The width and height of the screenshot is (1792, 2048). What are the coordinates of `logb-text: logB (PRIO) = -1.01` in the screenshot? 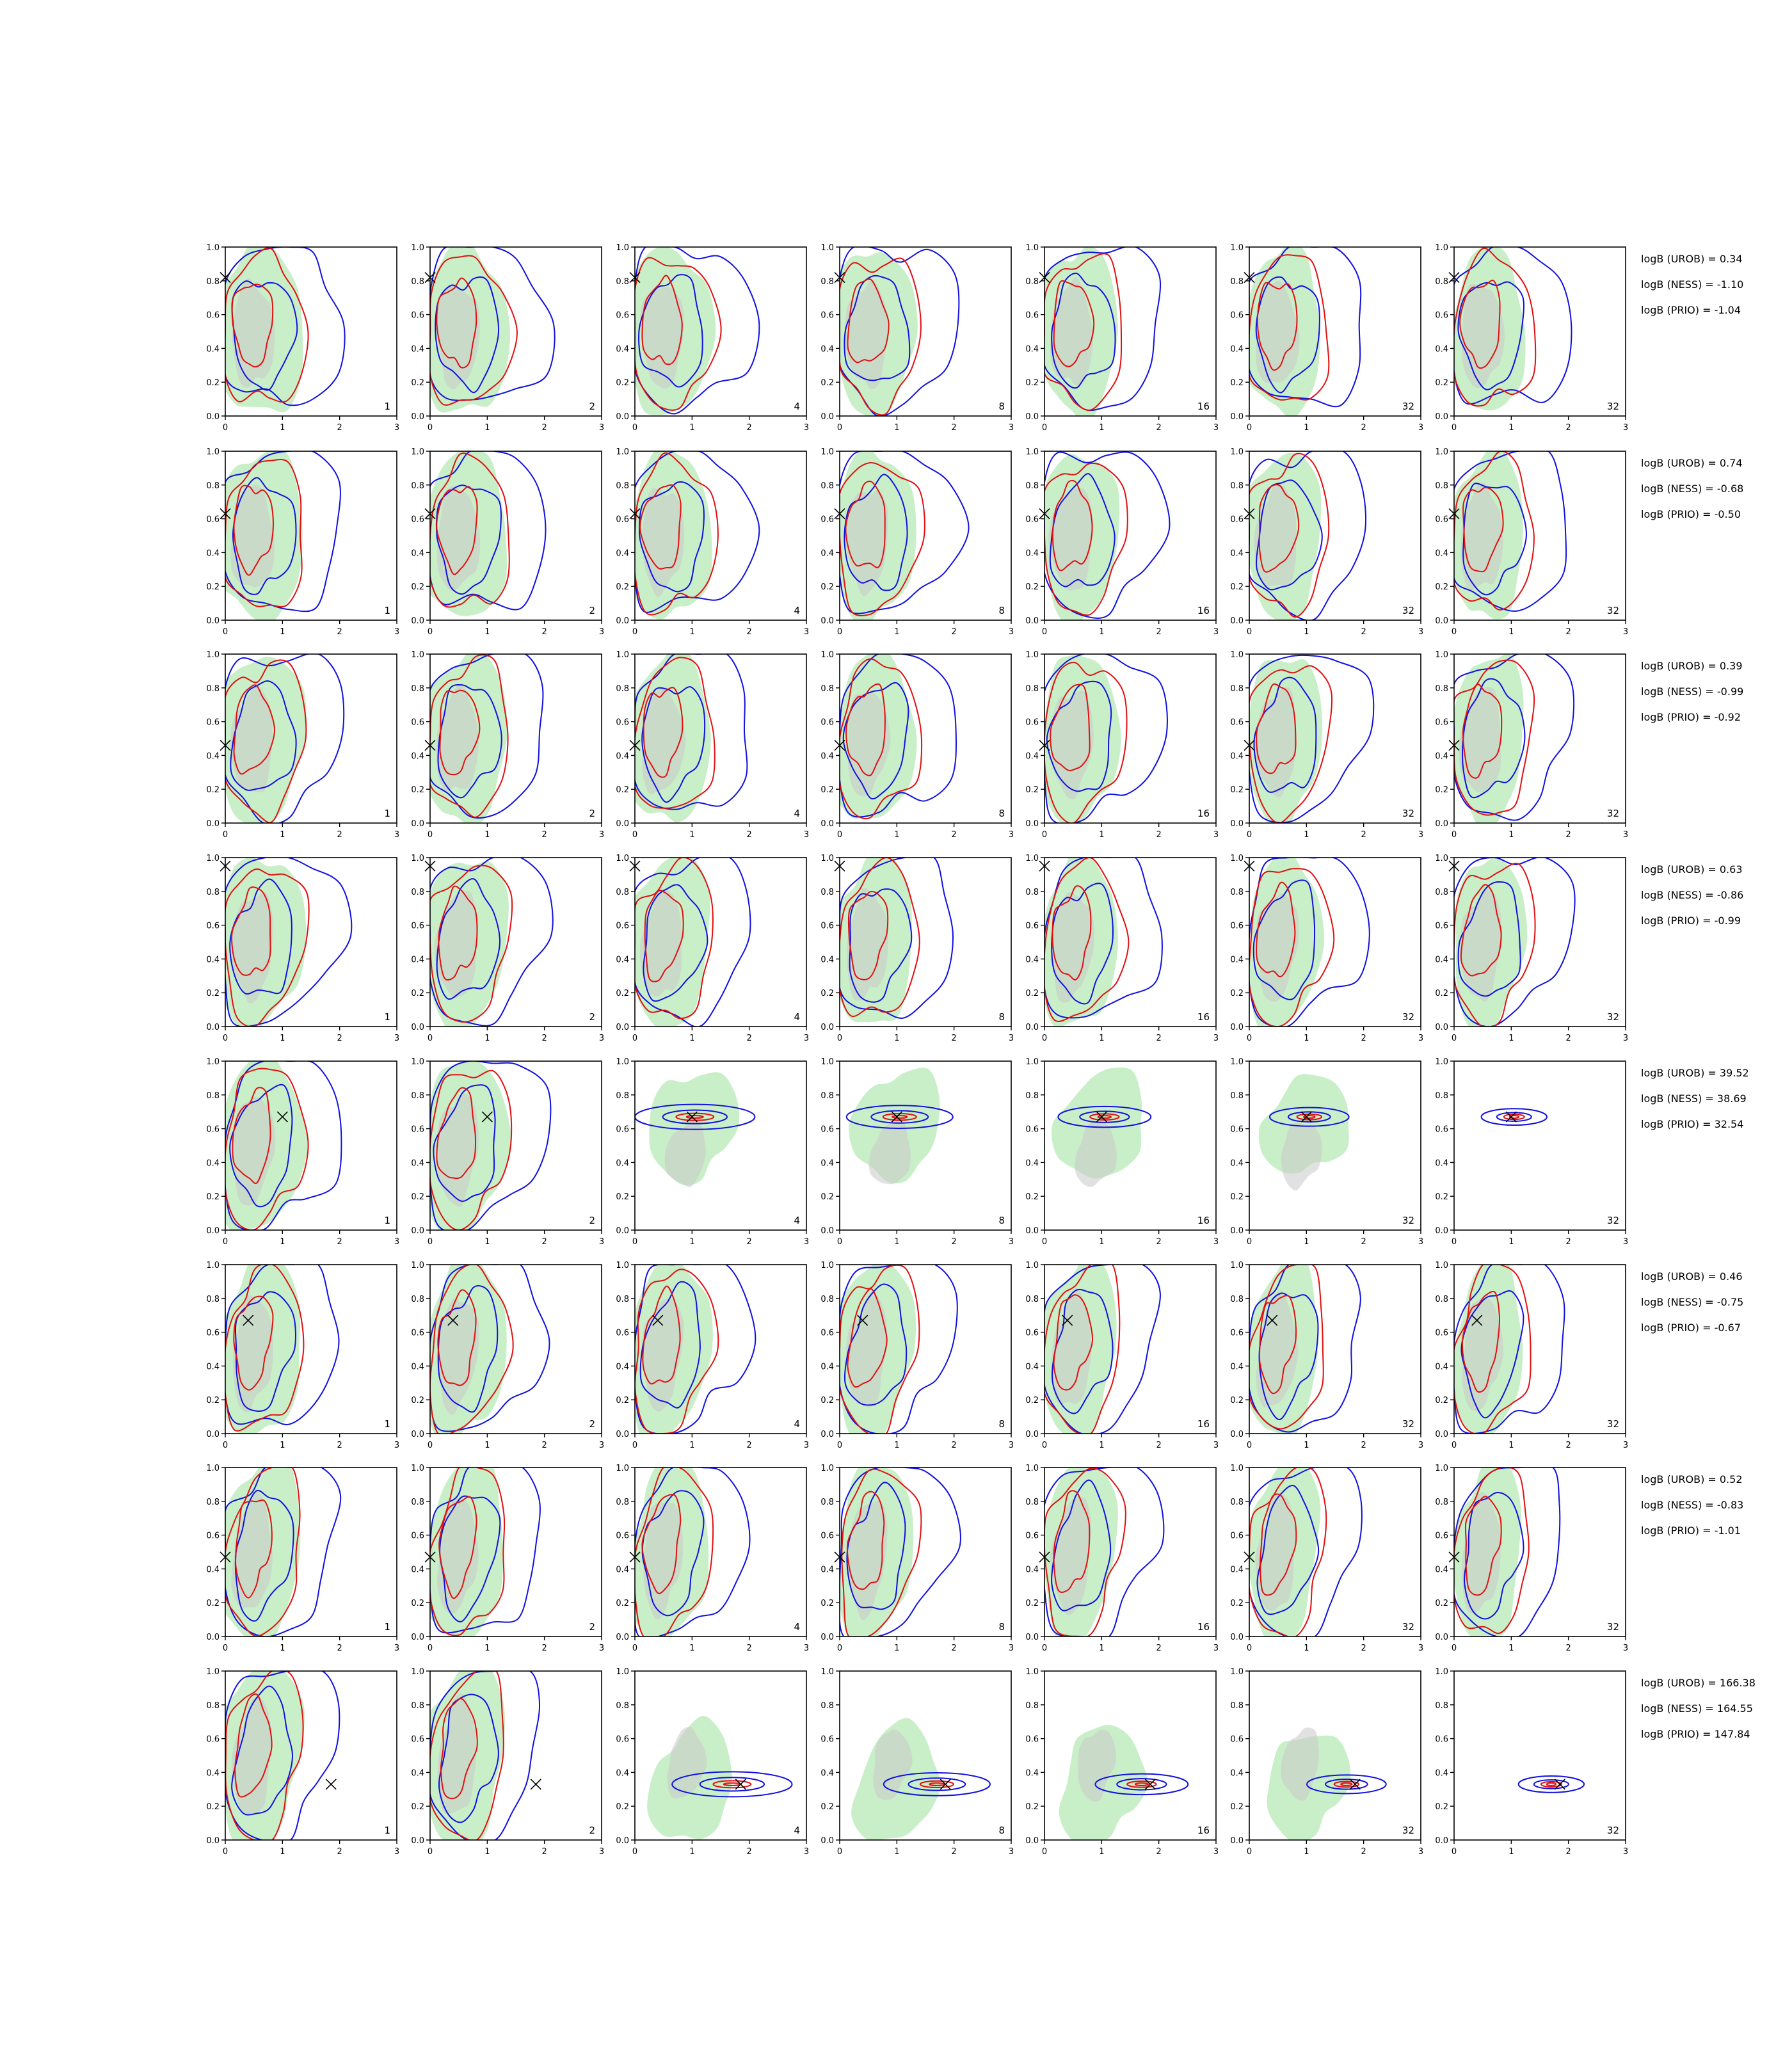 It's located at (1691, 1530).